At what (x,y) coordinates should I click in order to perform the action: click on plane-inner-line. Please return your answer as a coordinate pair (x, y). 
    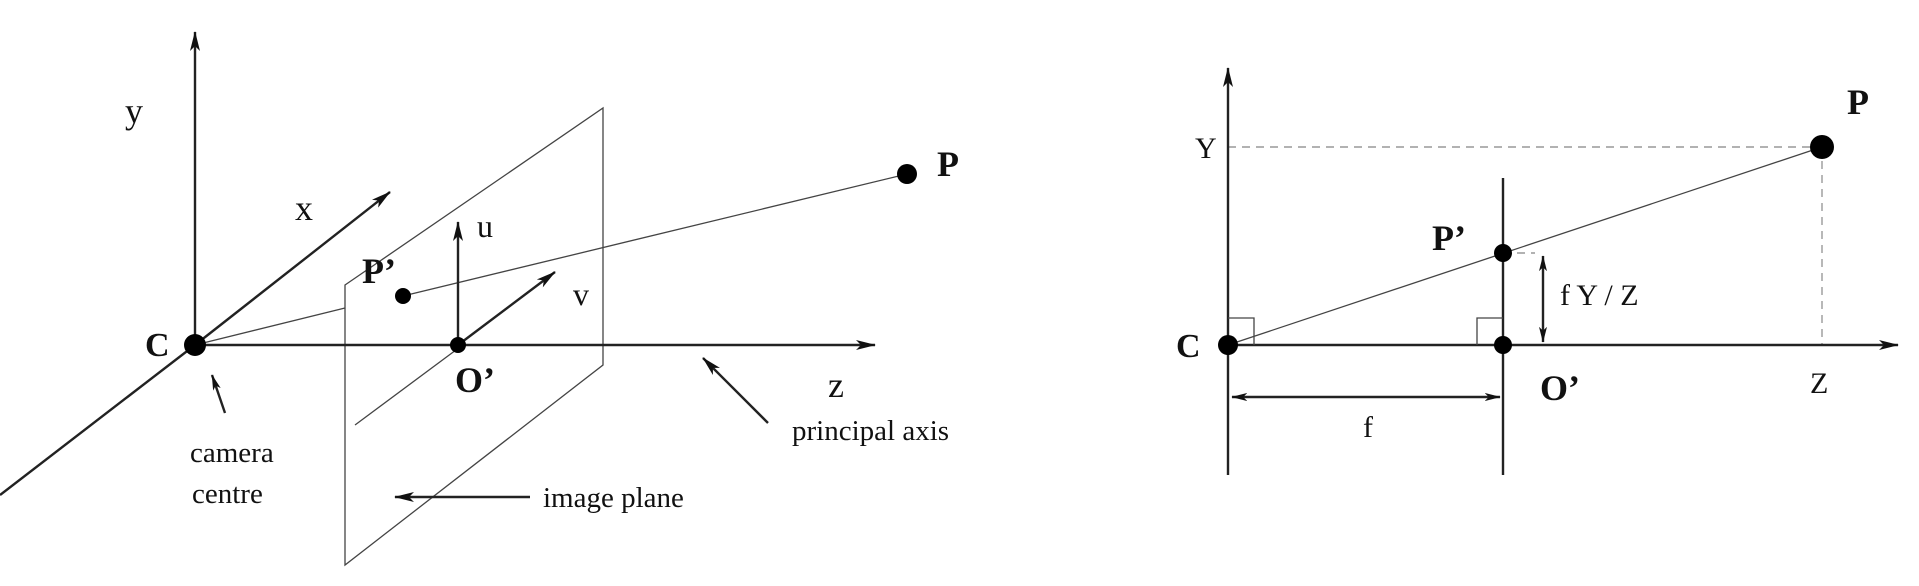
    Looking at the image, I should click on (407, 386).